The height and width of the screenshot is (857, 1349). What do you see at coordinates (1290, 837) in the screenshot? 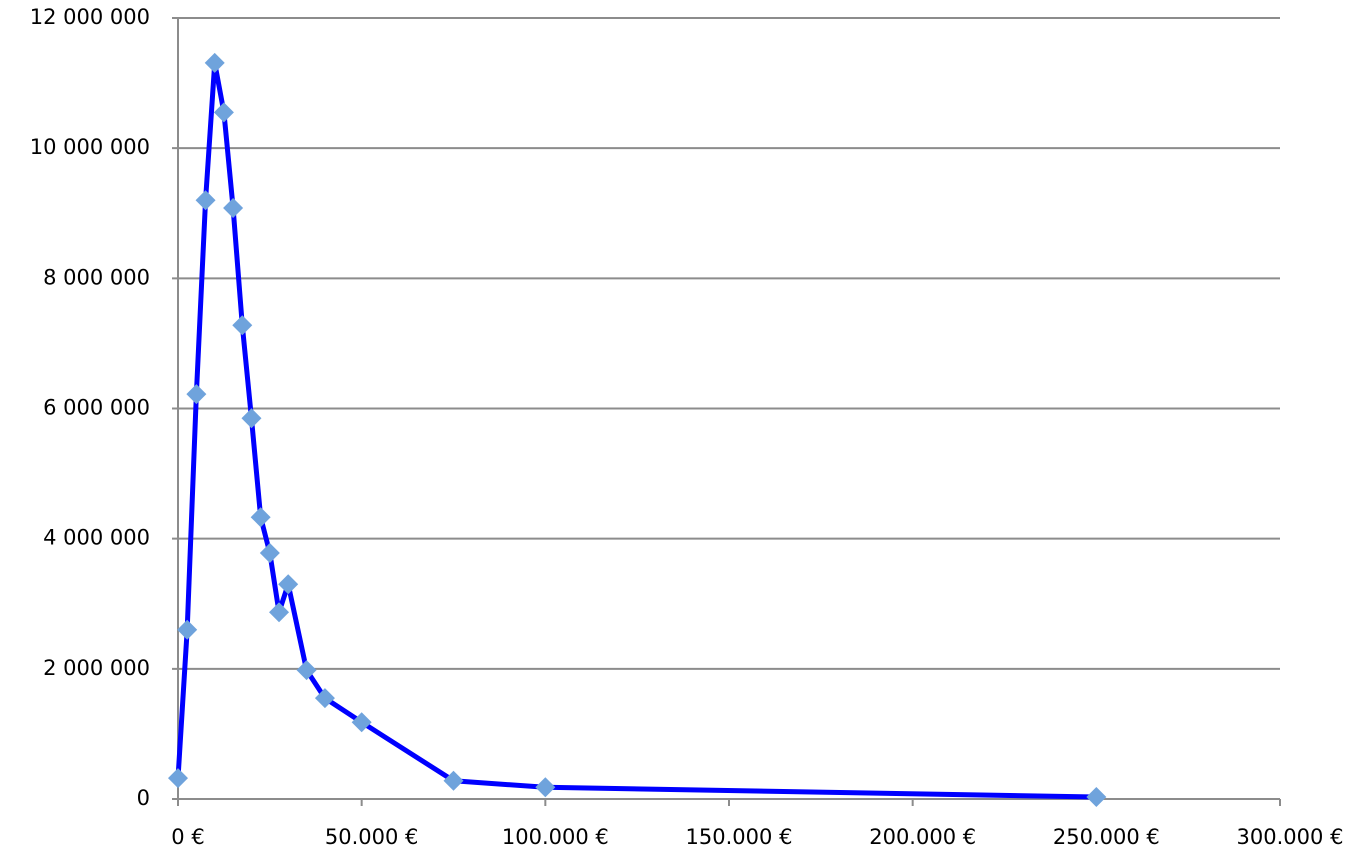
I see `x-tick-label: 300.000 €` at bounding box center [1290, 837].